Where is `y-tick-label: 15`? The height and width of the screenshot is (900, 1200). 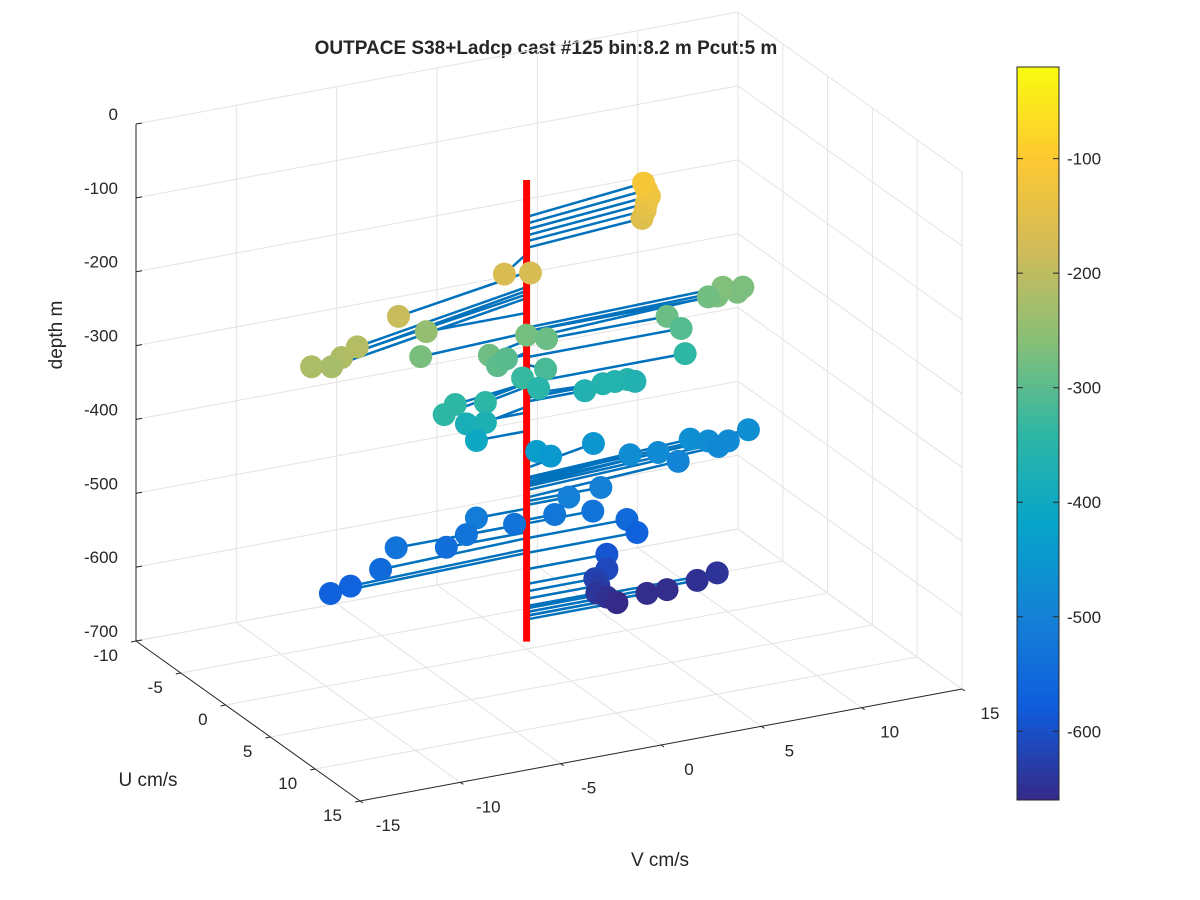
y-tick-label: 15 is located at coordinates (332, 815).